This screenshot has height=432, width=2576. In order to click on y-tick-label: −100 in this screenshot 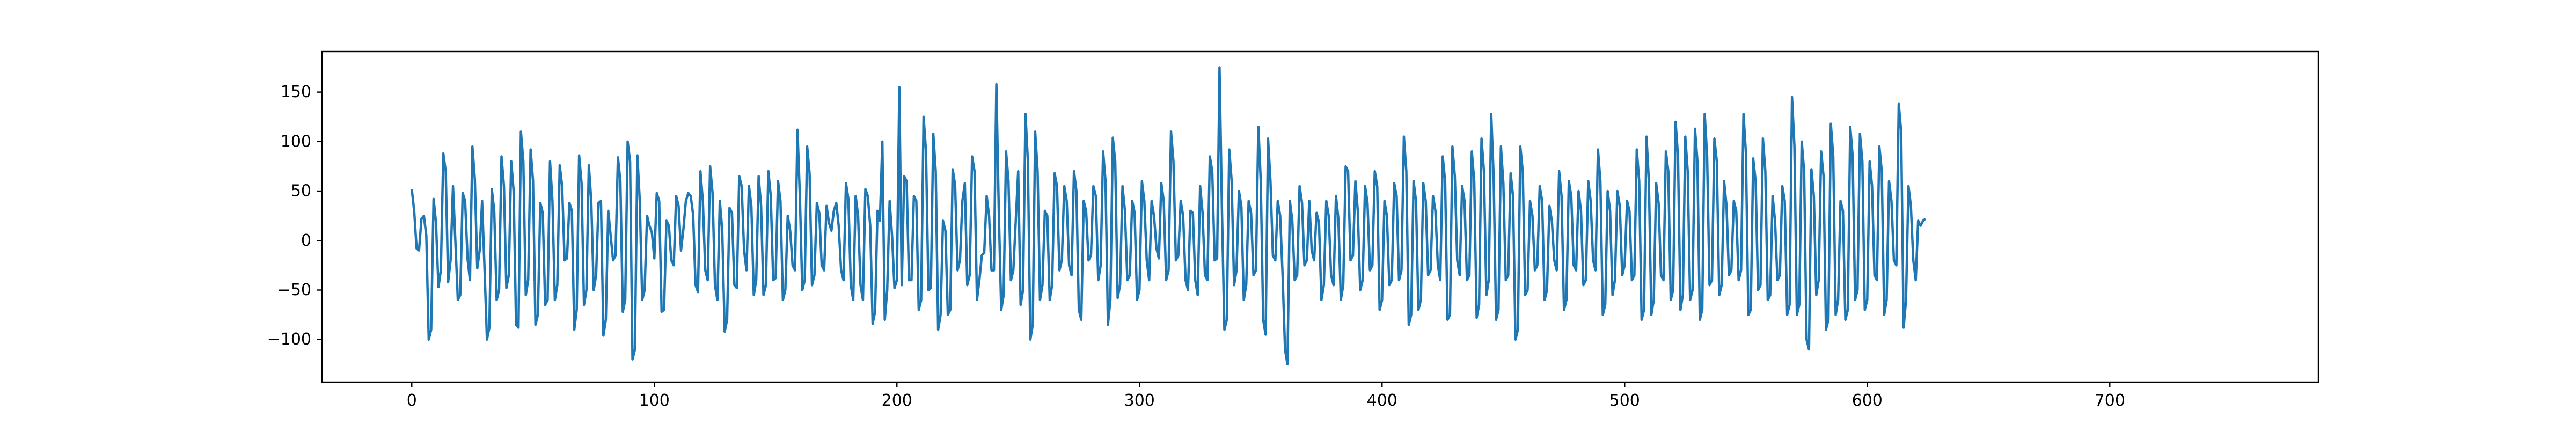, I will do `click(289, 339)`.